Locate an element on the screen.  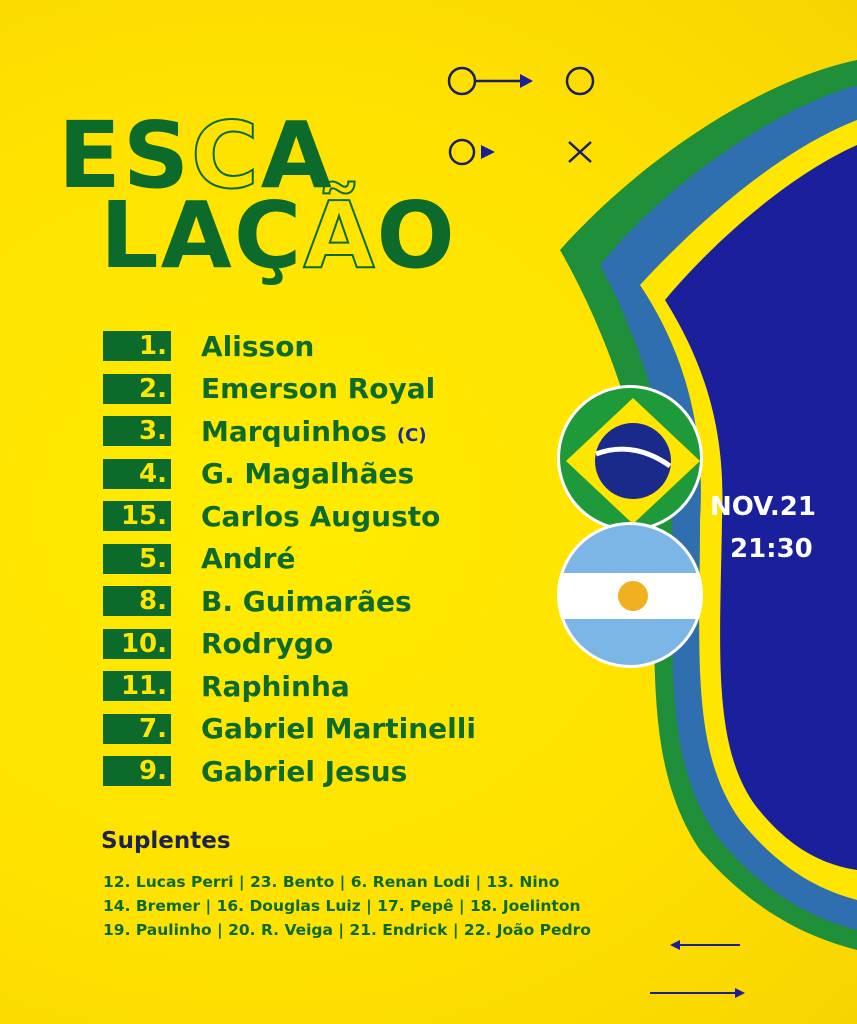
lineup-row: 8. B. Guimarães is located at coordinates (257, 601).